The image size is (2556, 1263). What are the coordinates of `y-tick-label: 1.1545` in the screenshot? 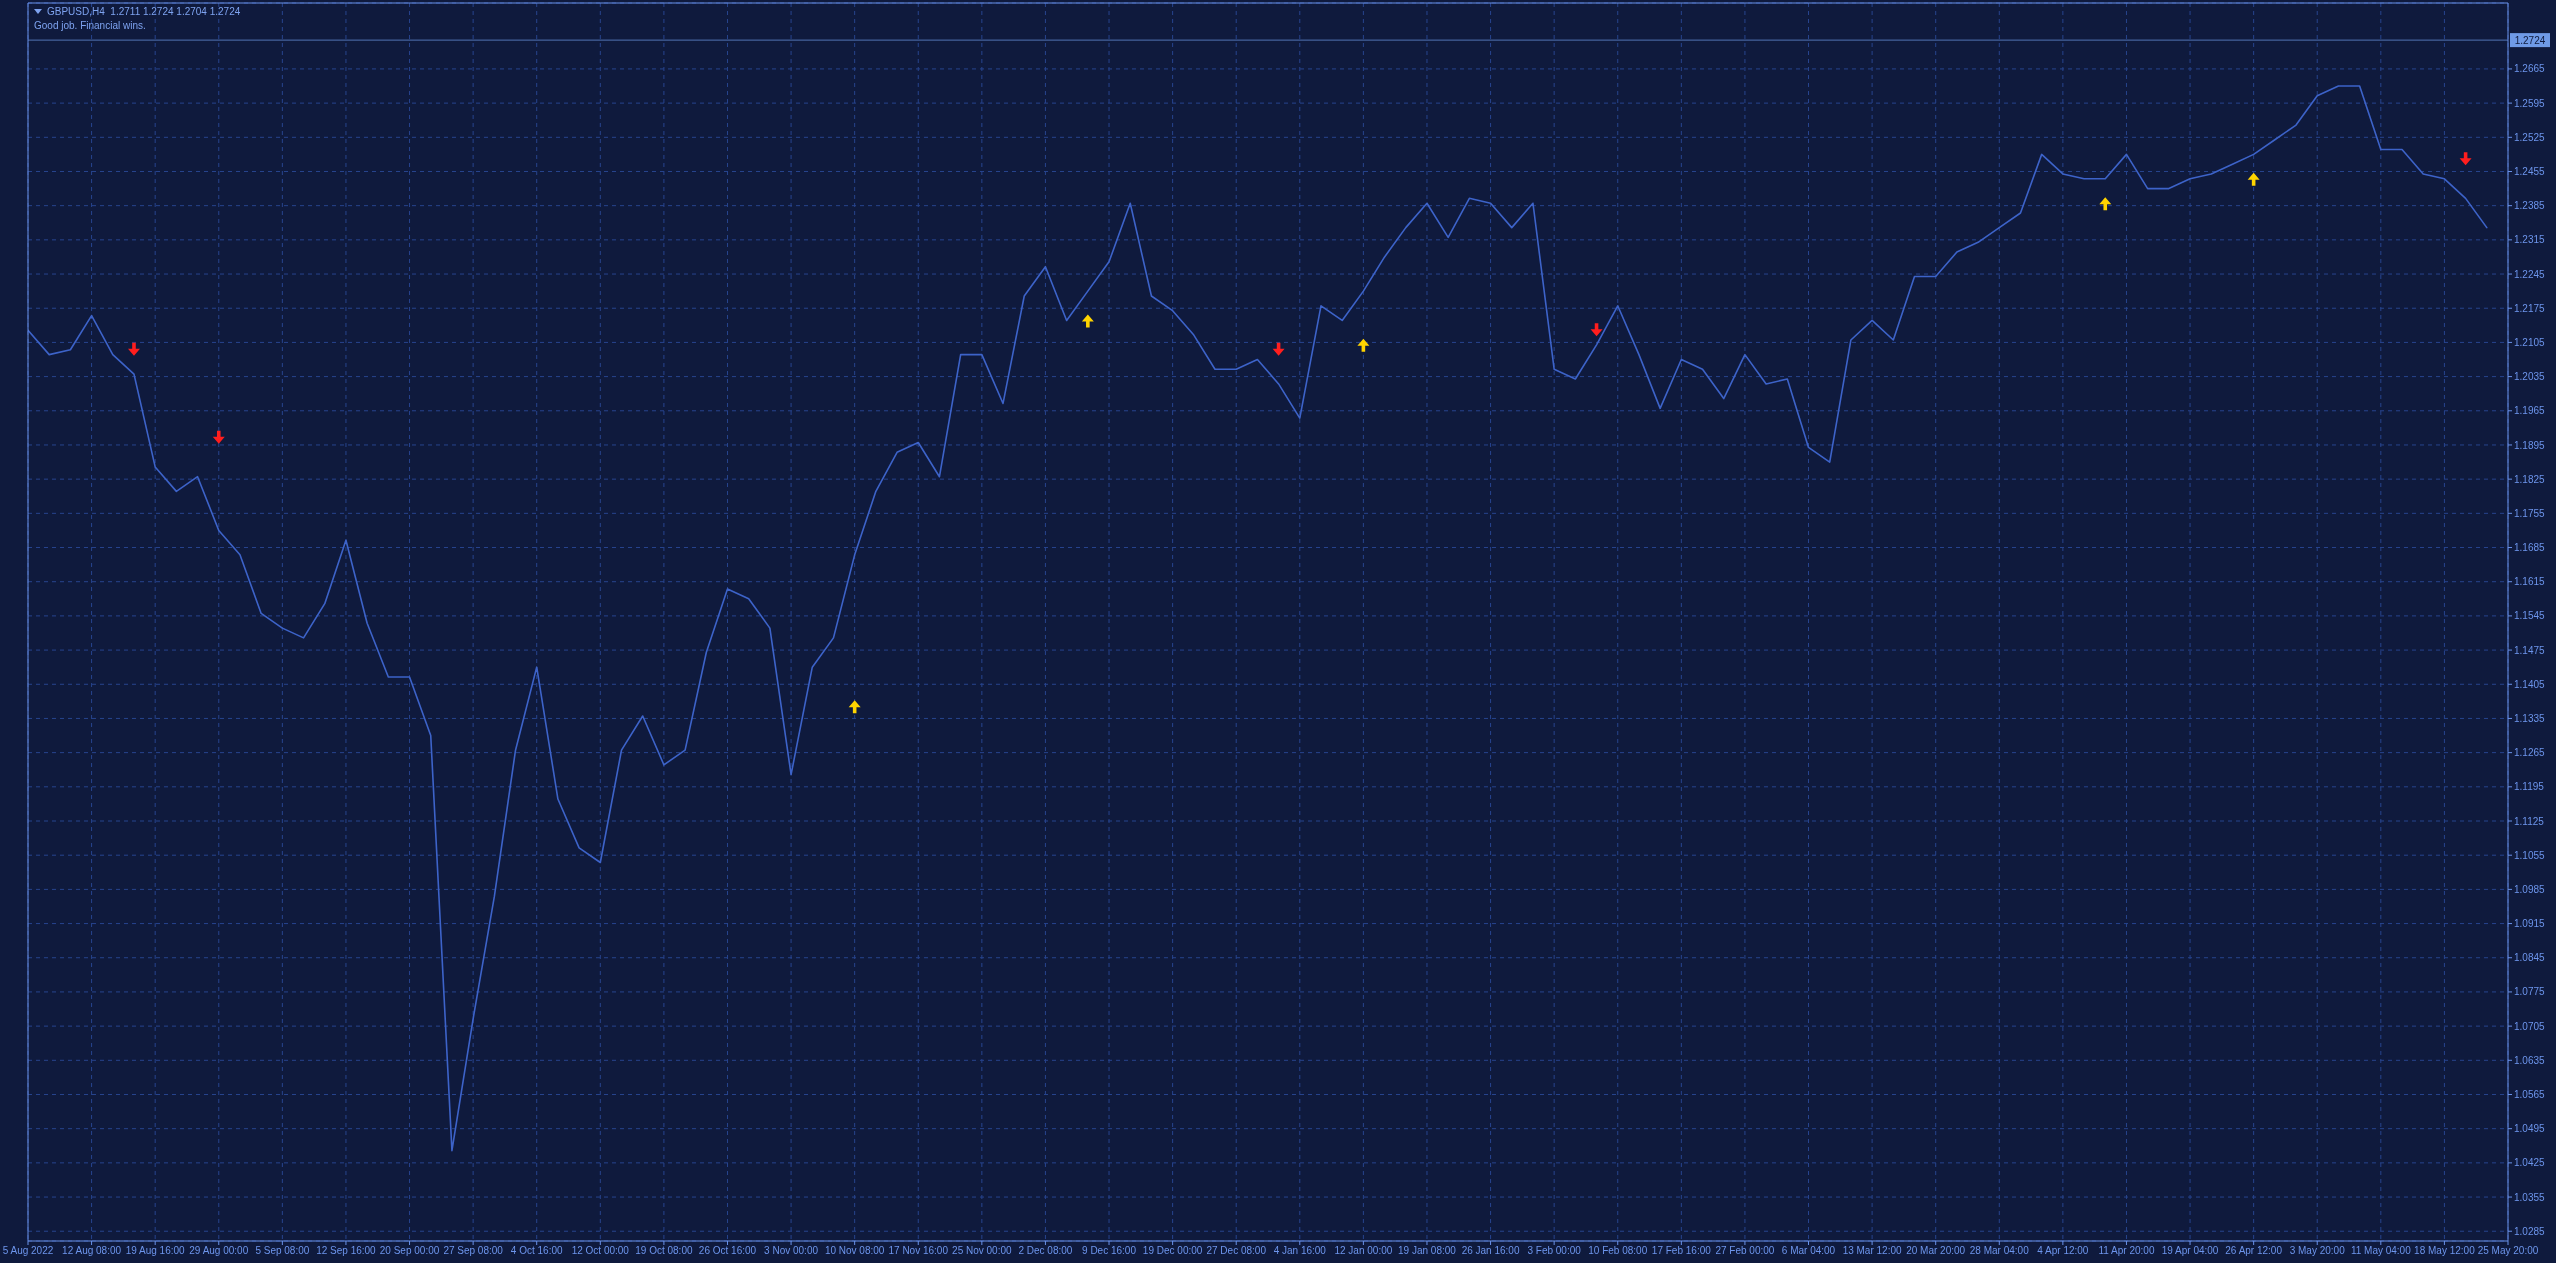 It's located at (2530, 616).